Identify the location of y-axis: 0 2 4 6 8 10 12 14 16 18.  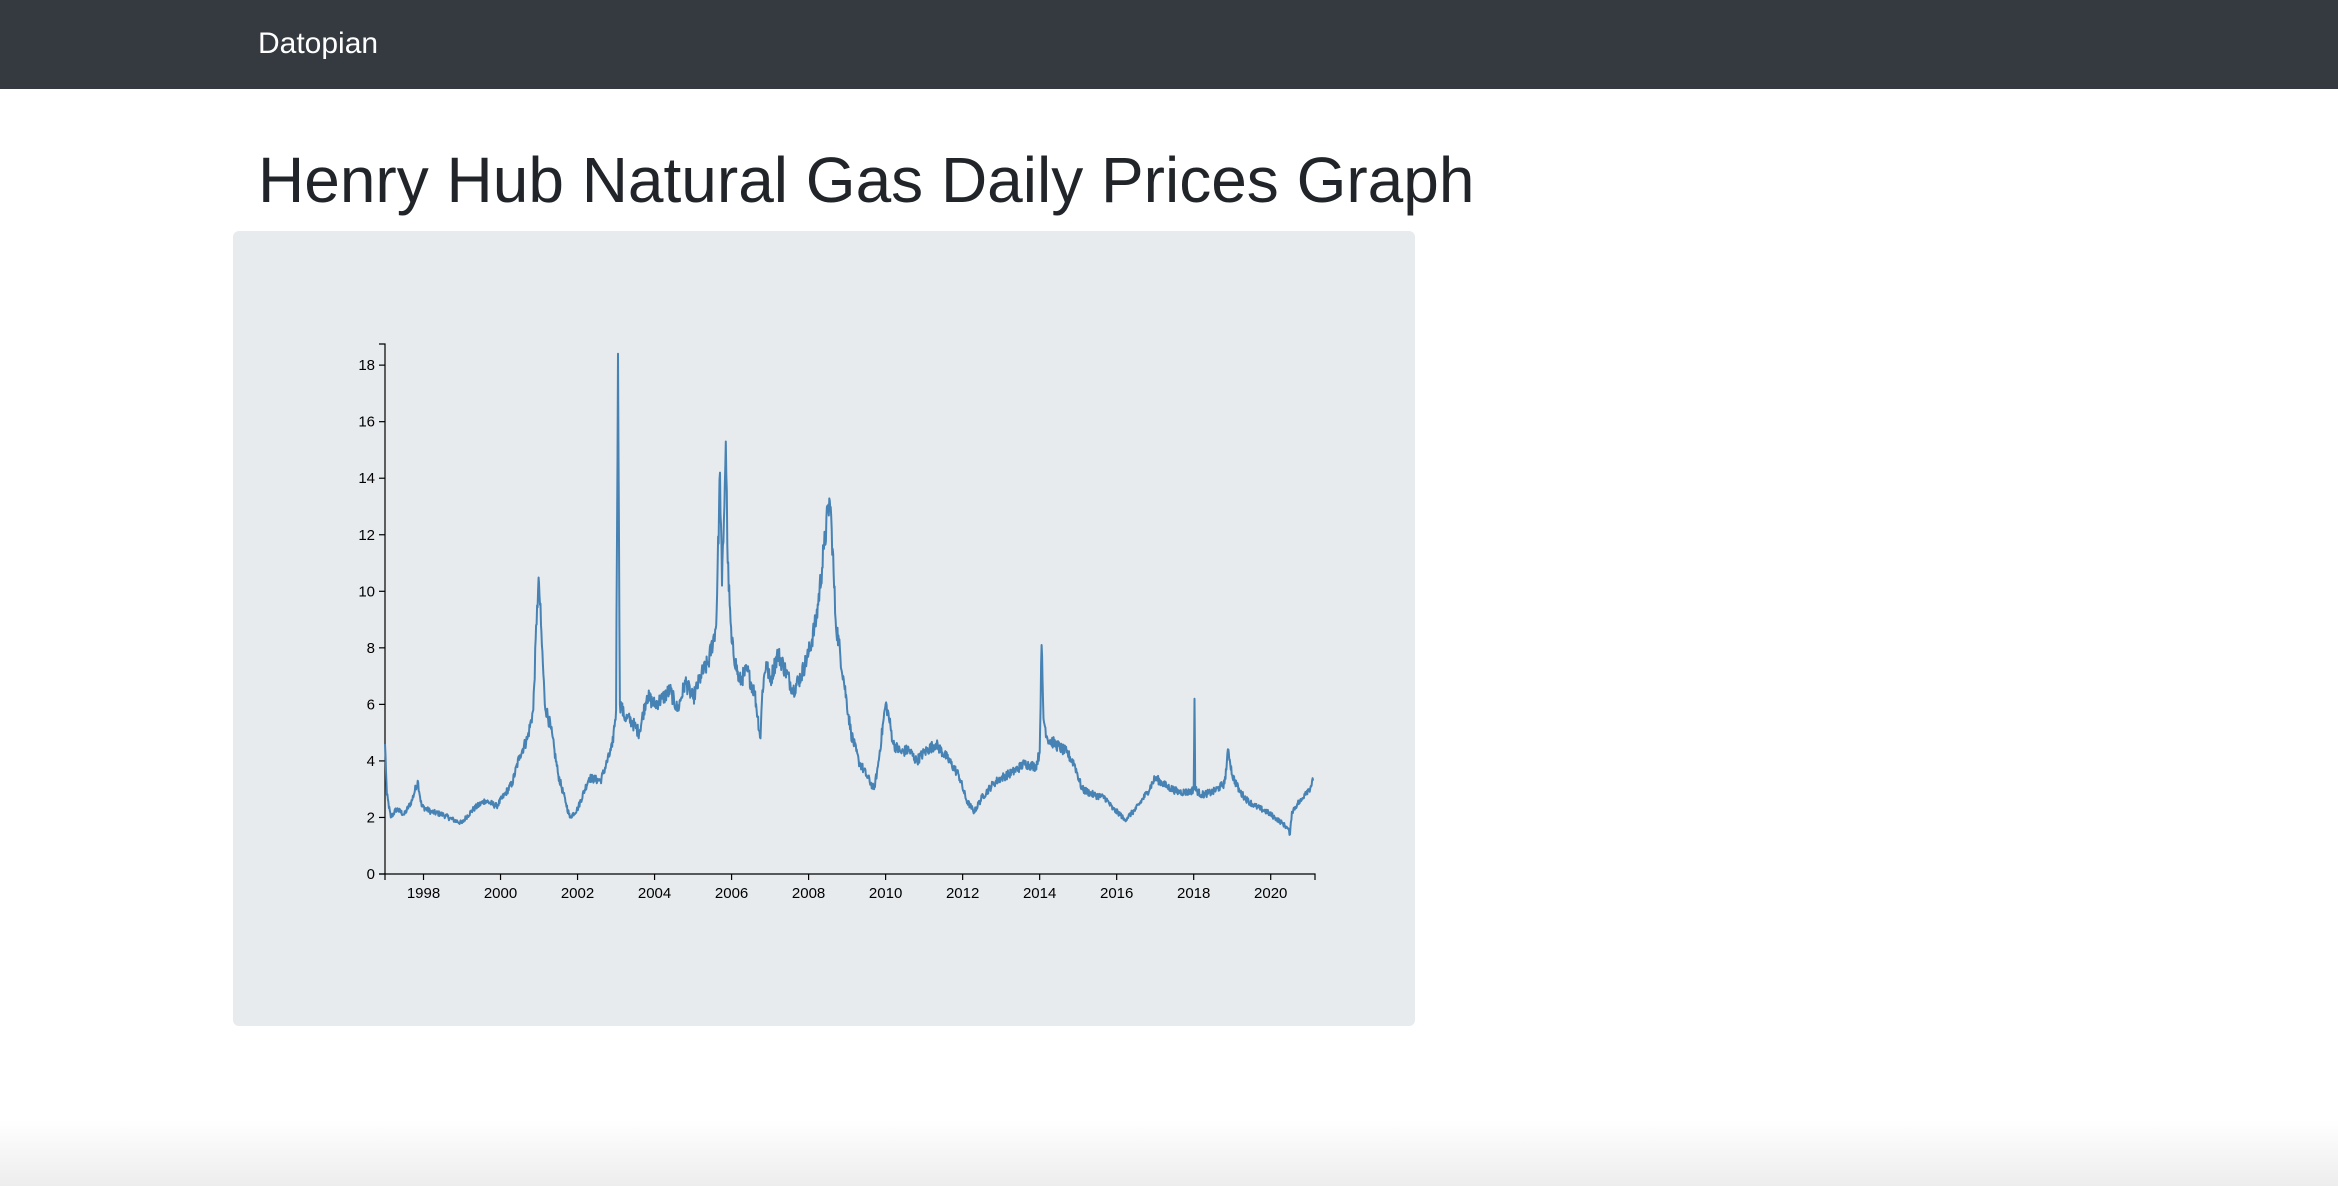
(372, 613).